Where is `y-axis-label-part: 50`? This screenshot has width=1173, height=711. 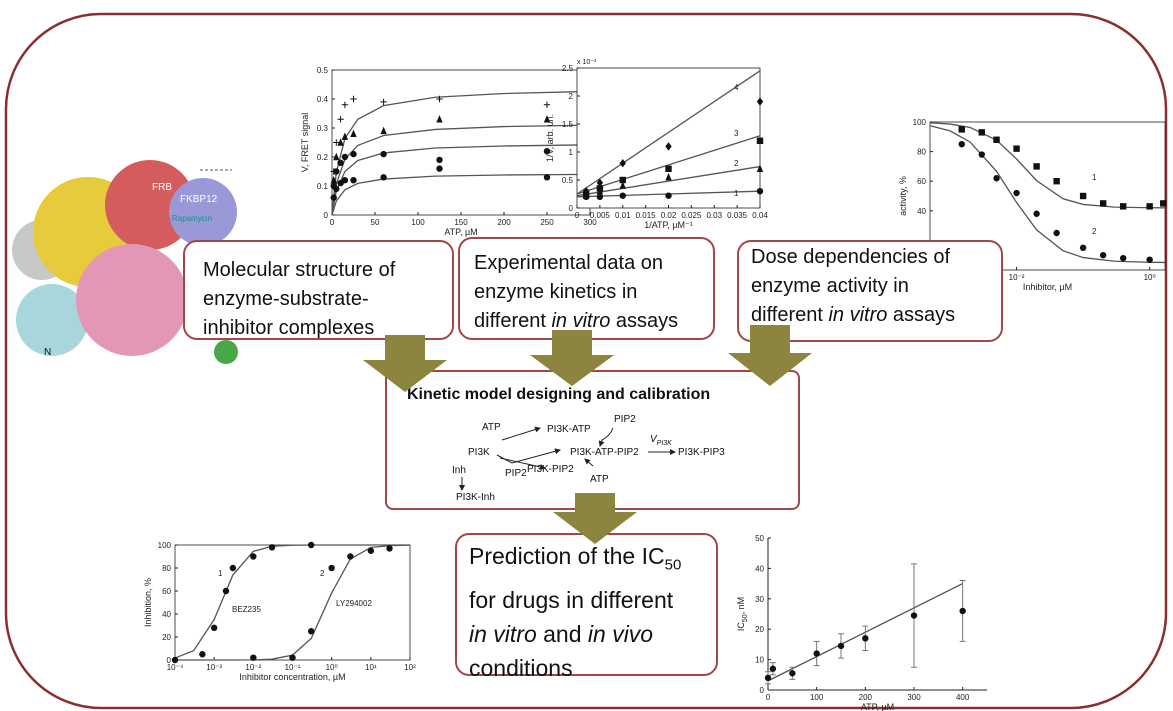 y-axis-label-part: 50 is located at coordinates (745, 618).